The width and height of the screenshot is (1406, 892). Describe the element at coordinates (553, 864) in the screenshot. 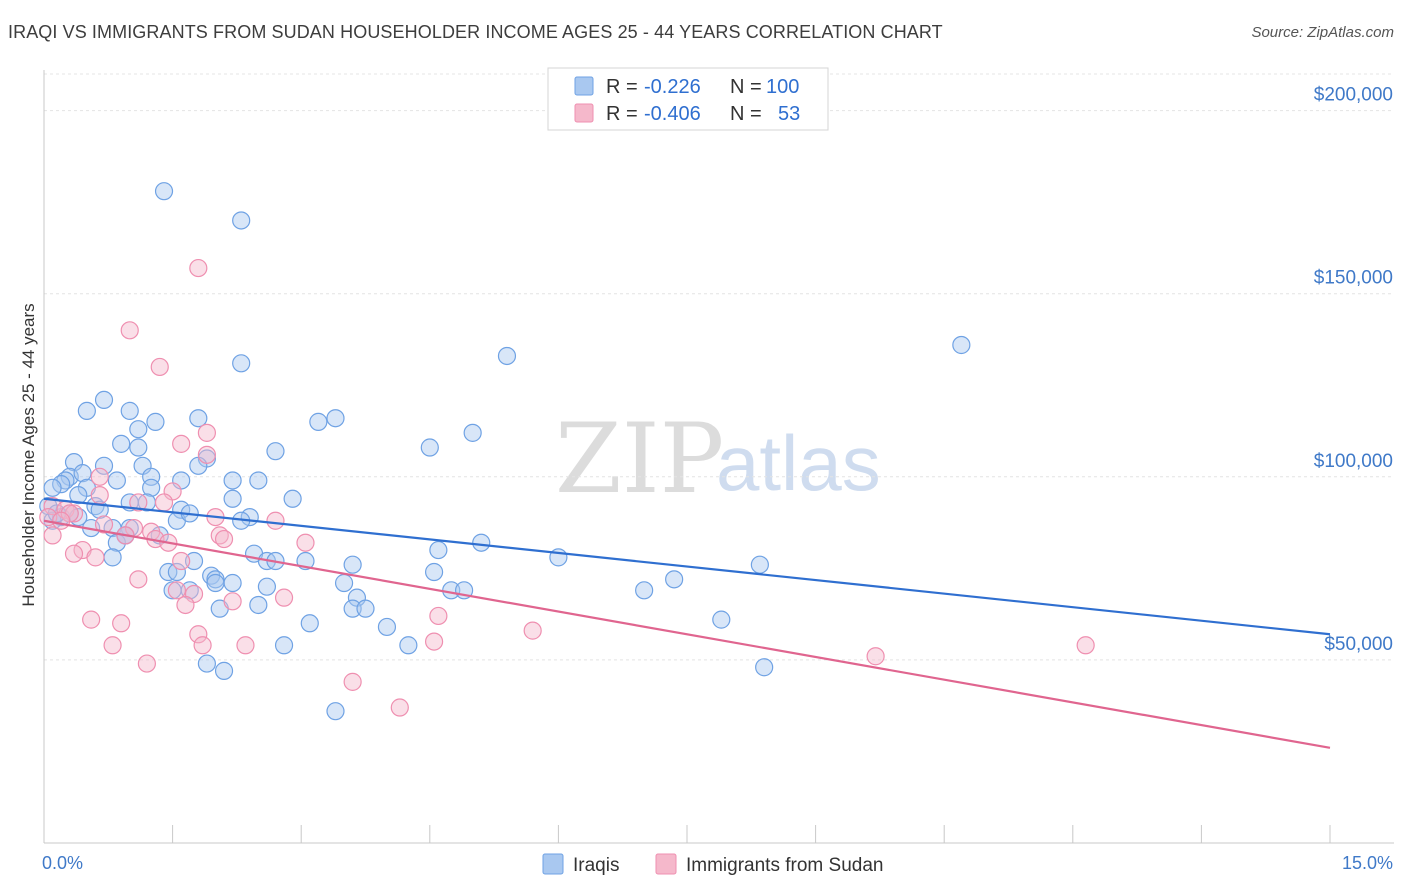

I see `bottom-legend-swatch-iraqis` at that location.